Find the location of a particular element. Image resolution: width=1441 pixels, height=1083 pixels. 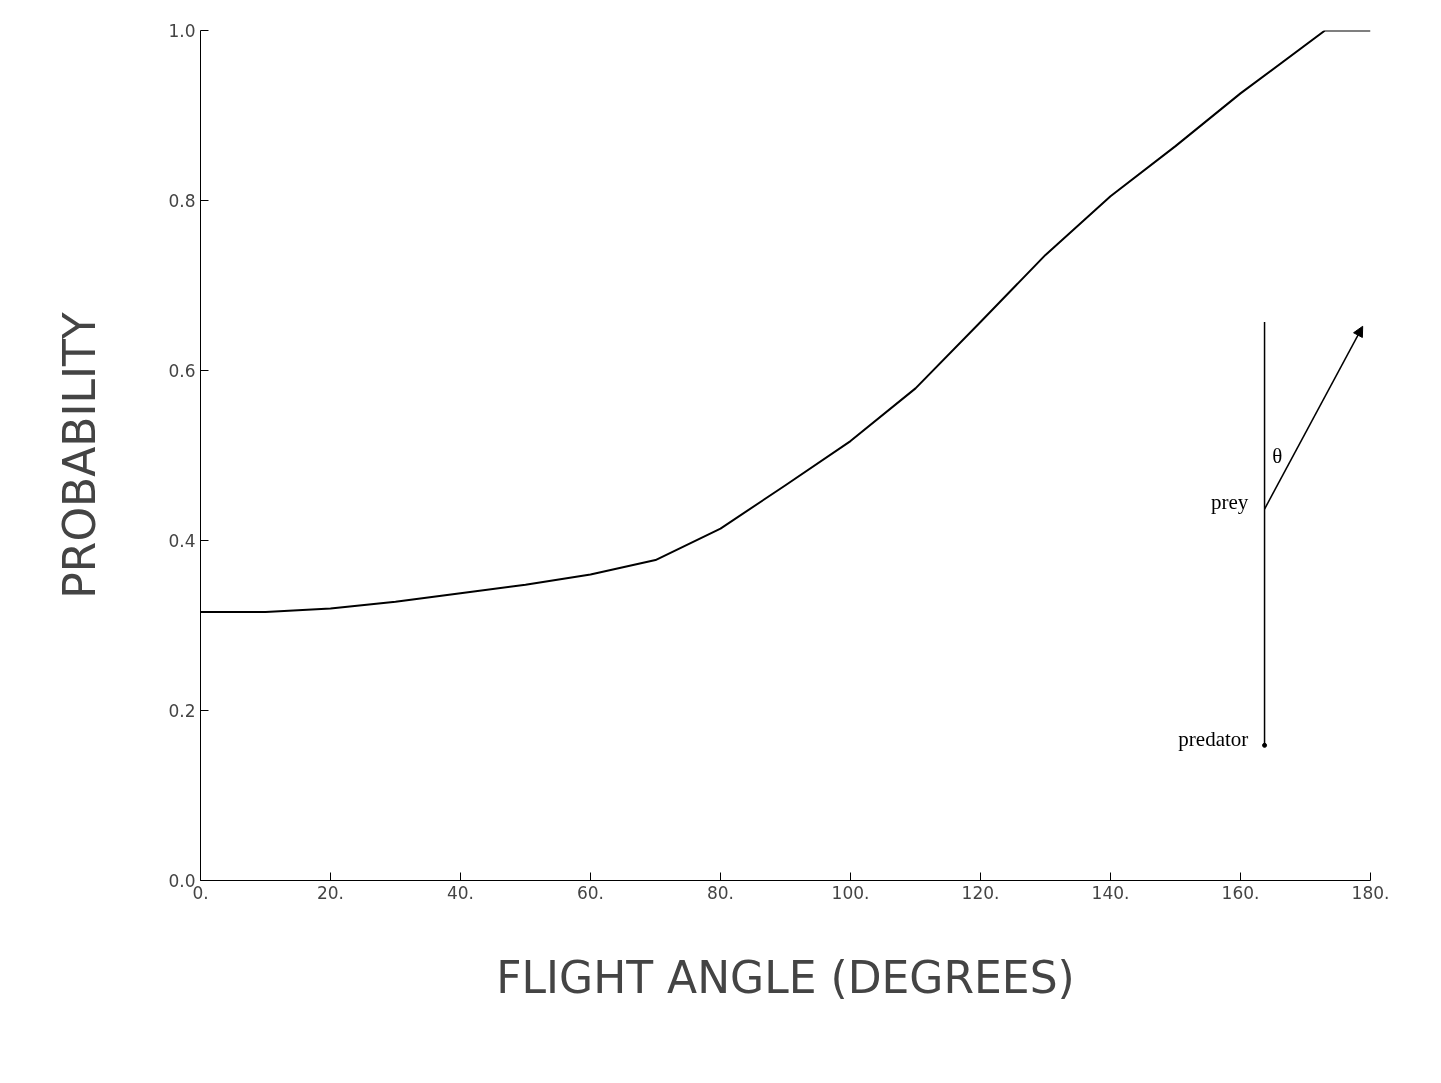

y-tick-label: 0.6 is located at coordinates (182, 371).